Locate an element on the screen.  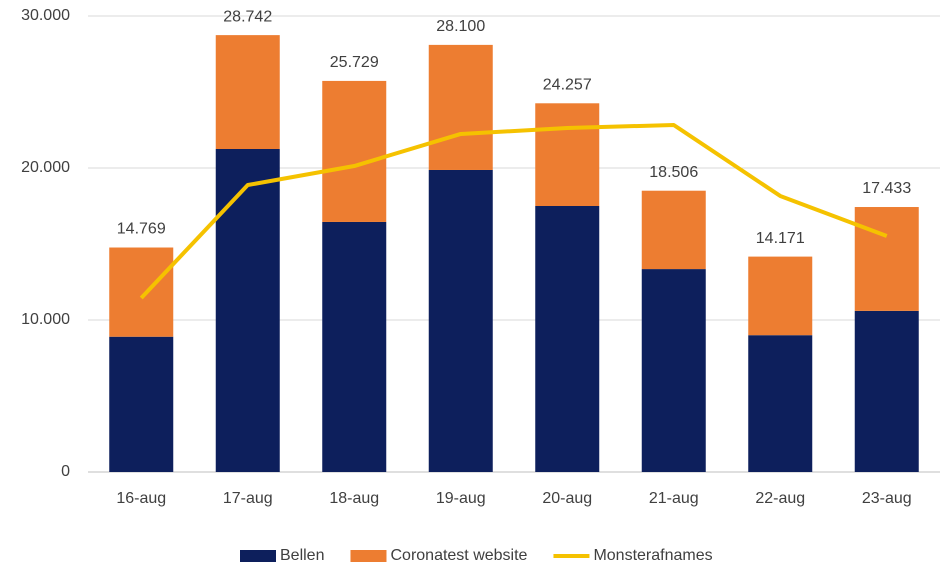
legend-label: Bellen is located at coordinates (302, 555).